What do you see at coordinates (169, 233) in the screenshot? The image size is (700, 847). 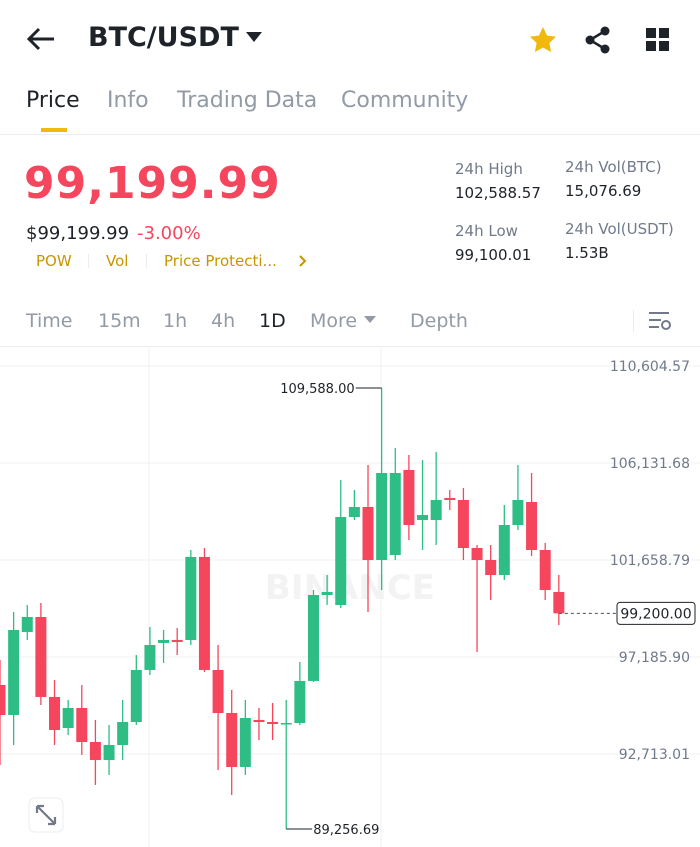 I see `price-change: -3.00%` at bounding box center [169, 233].